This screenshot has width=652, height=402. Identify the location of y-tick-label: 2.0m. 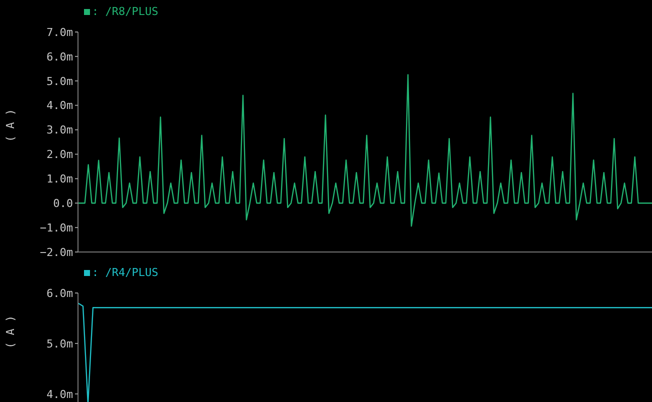
(60, 155).